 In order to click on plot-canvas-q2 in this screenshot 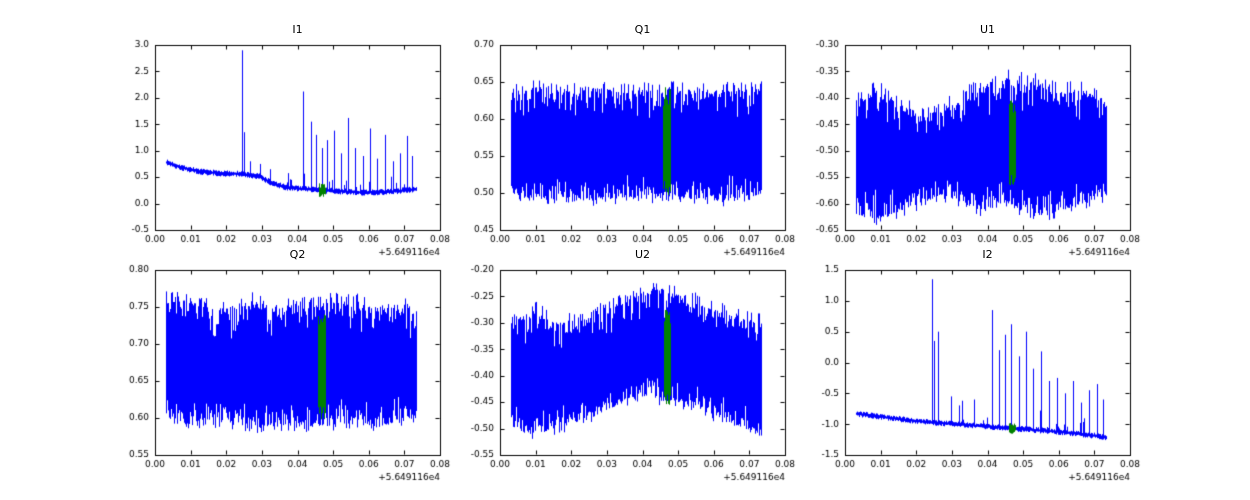, I will do `click(281, 376)`.